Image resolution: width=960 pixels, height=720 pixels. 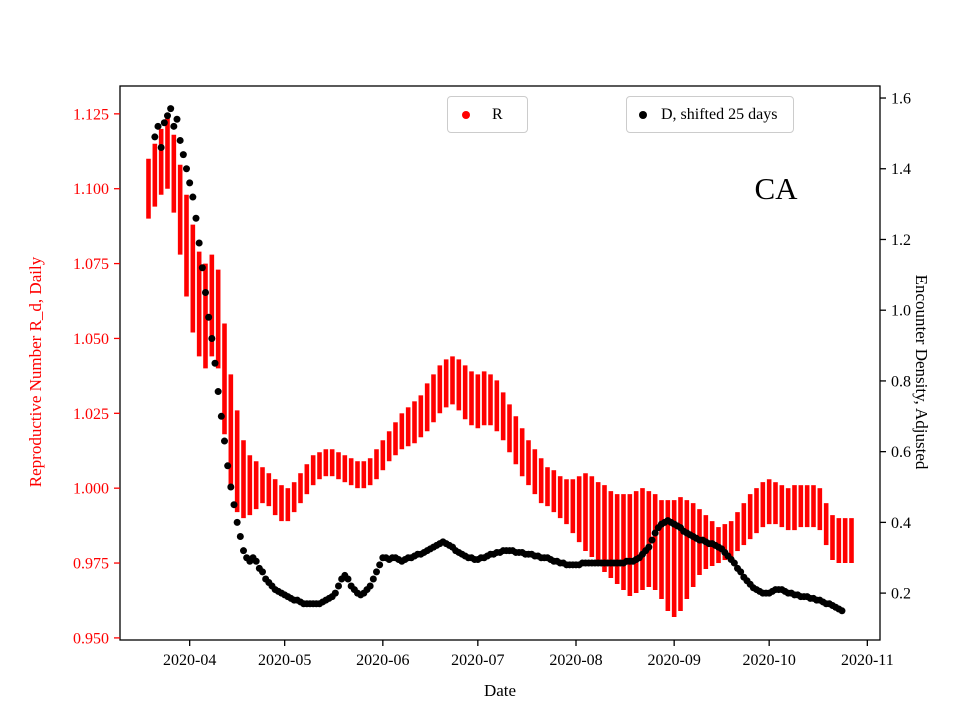 What do you see at coordinates (466, 114) in the screenshot?
I see `r-legend-marker-icon` at bounding box center [466, 114].